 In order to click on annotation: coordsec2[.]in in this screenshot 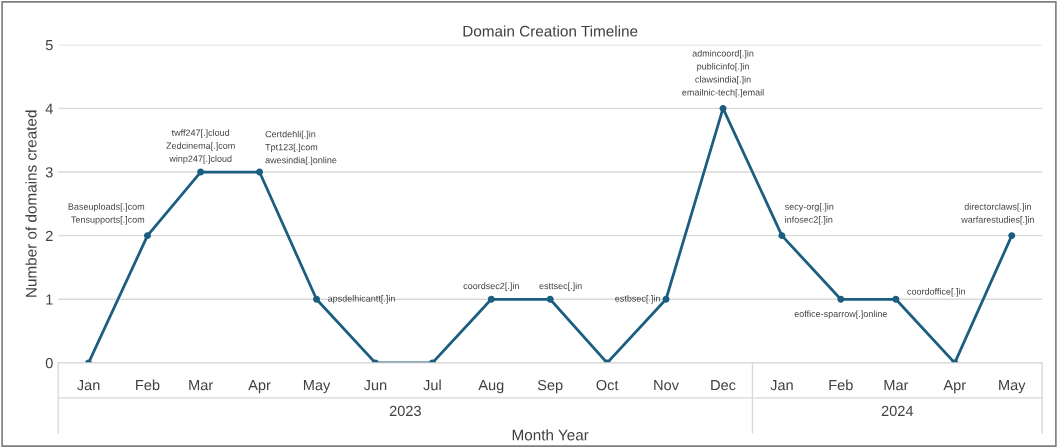, I will do `click(491, 286)`.